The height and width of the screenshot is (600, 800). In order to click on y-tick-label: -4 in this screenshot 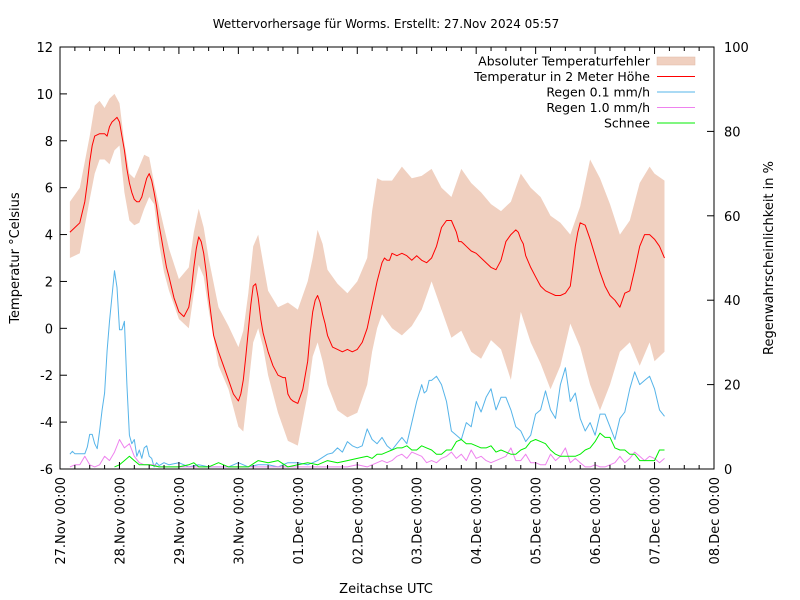, I will do `click(46, 423)`.